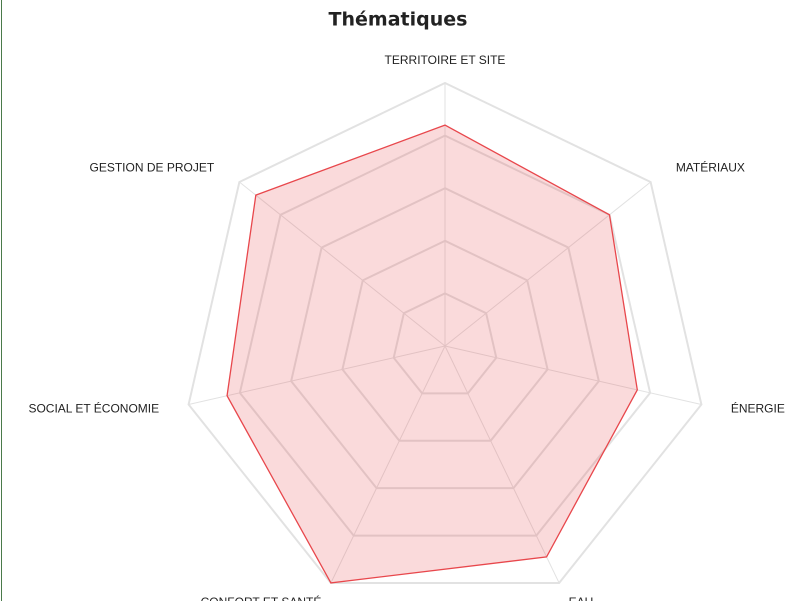 This screenshot has width=798, height=601. What do you see at coordinates (398, 20) in the screenshot?
I see `chart-title: Thématiques` at bounding box center [398, 20].